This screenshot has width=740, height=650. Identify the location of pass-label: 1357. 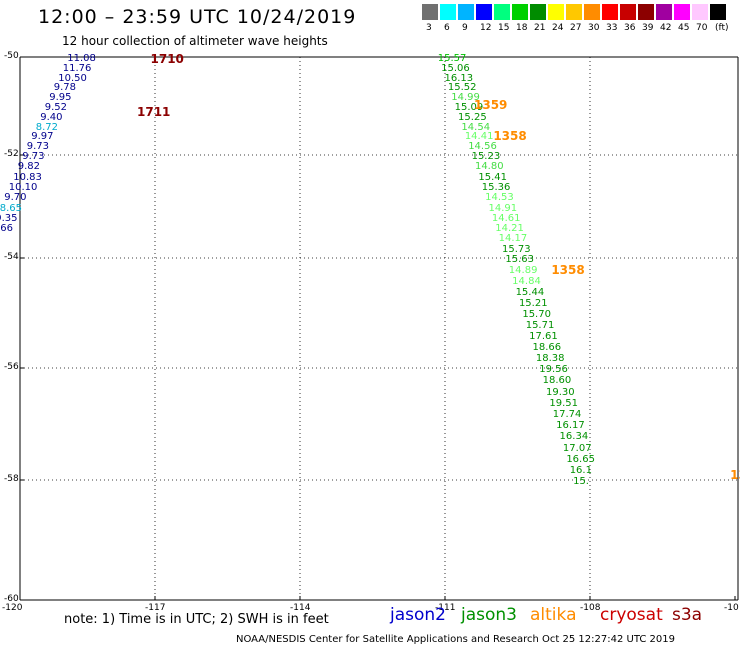
(735, 475).